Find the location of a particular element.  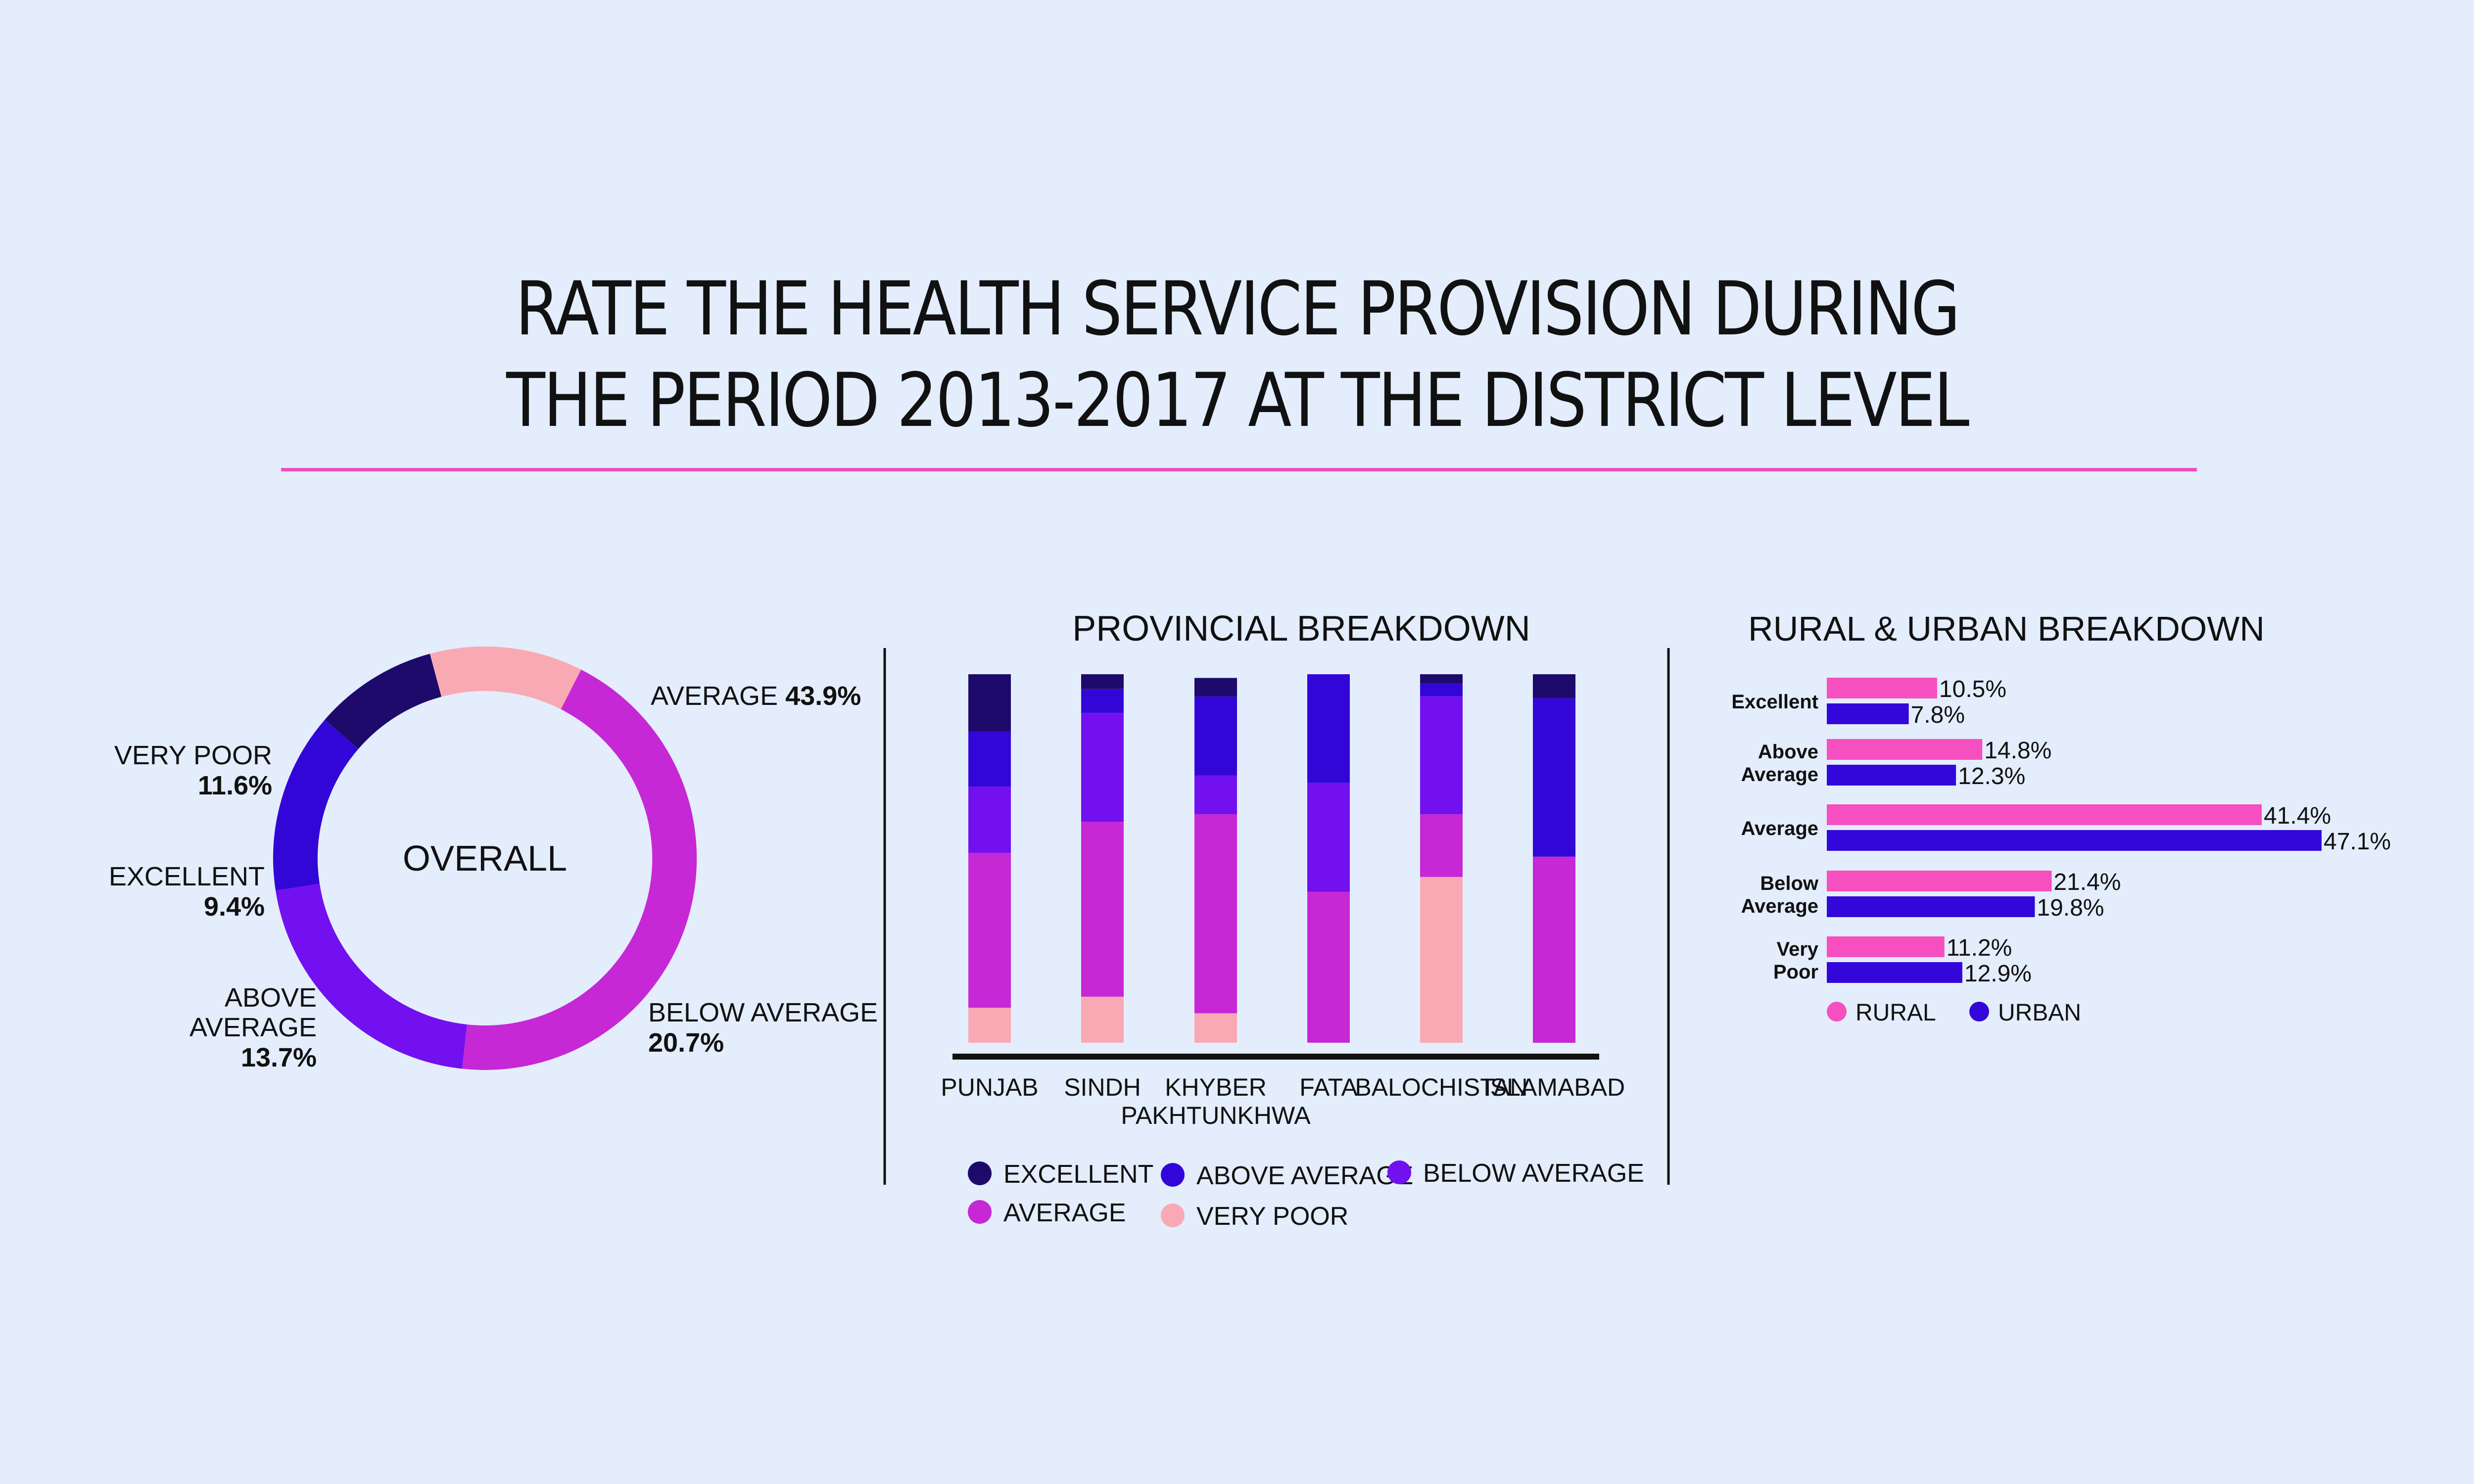

y-tick-label: Below is located at coordinates (1790, 883).